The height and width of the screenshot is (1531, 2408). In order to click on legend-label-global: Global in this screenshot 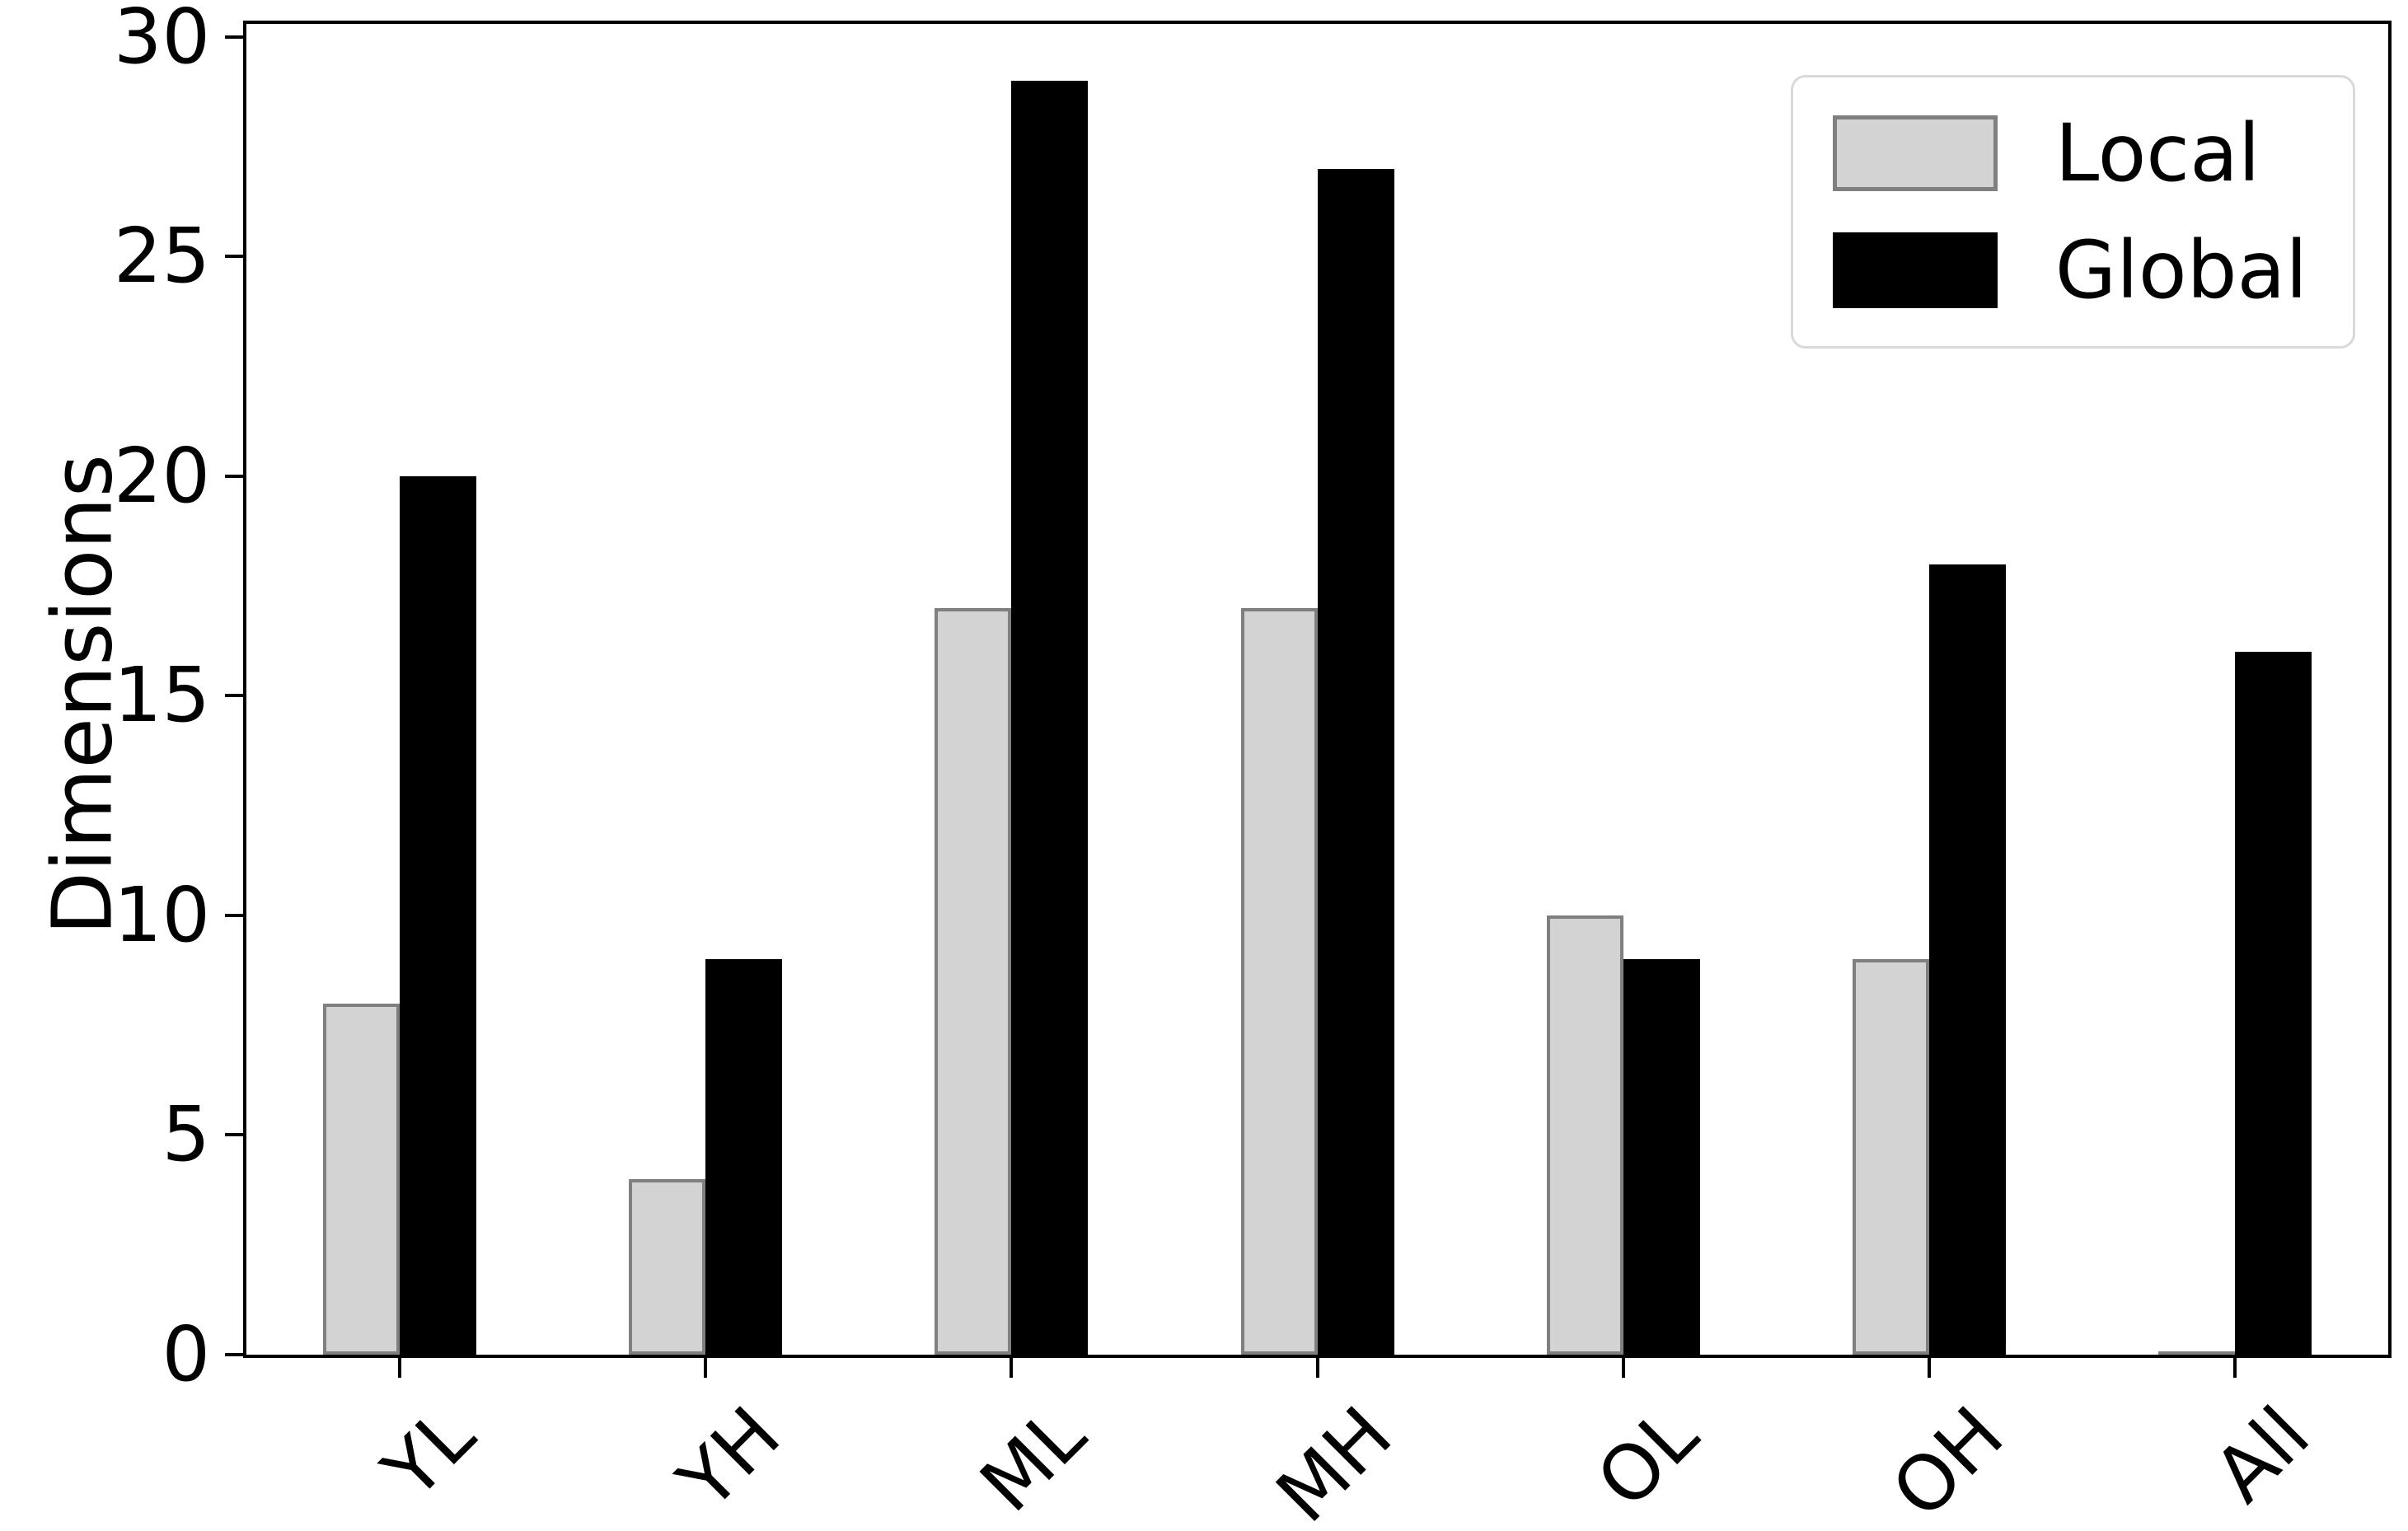, I will do `click(2180, 270)`.